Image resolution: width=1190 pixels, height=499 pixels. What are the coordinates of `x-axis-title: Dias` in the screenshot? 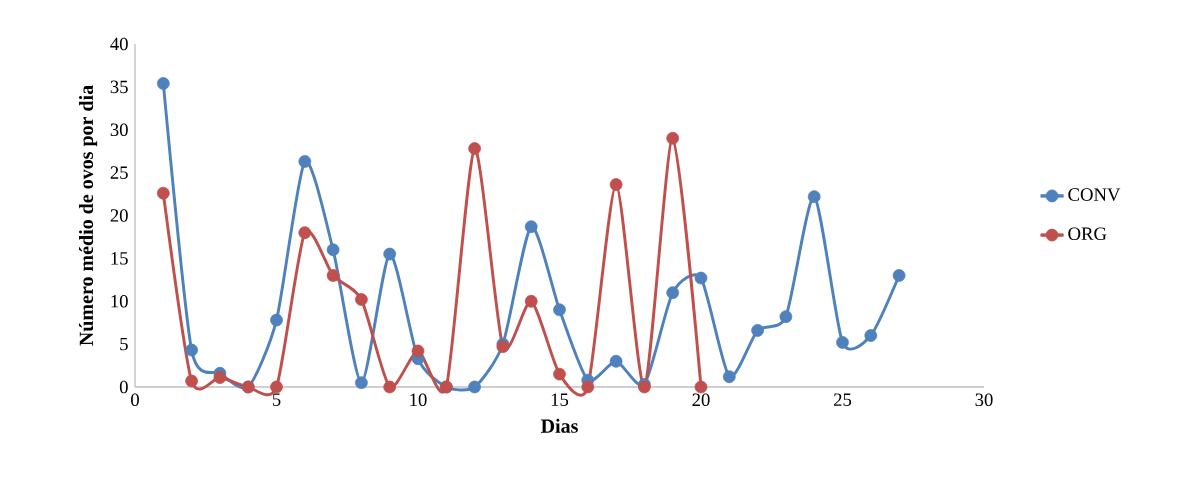 It's located at (559, 425).